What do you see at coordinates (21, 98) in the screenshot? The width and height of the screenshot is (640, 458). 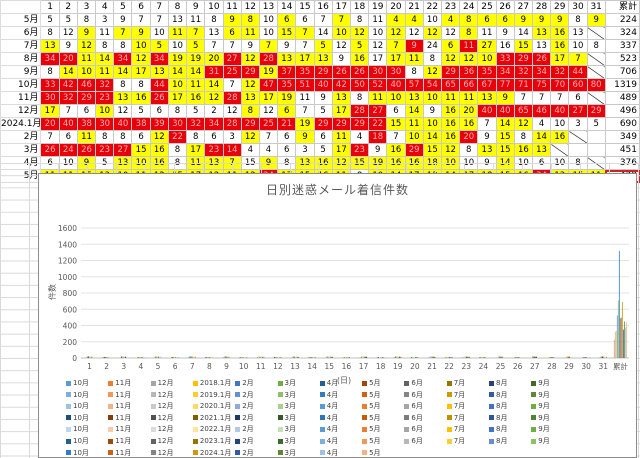 I see `month-label-cell: 11月` at bounding box center [21, 98].